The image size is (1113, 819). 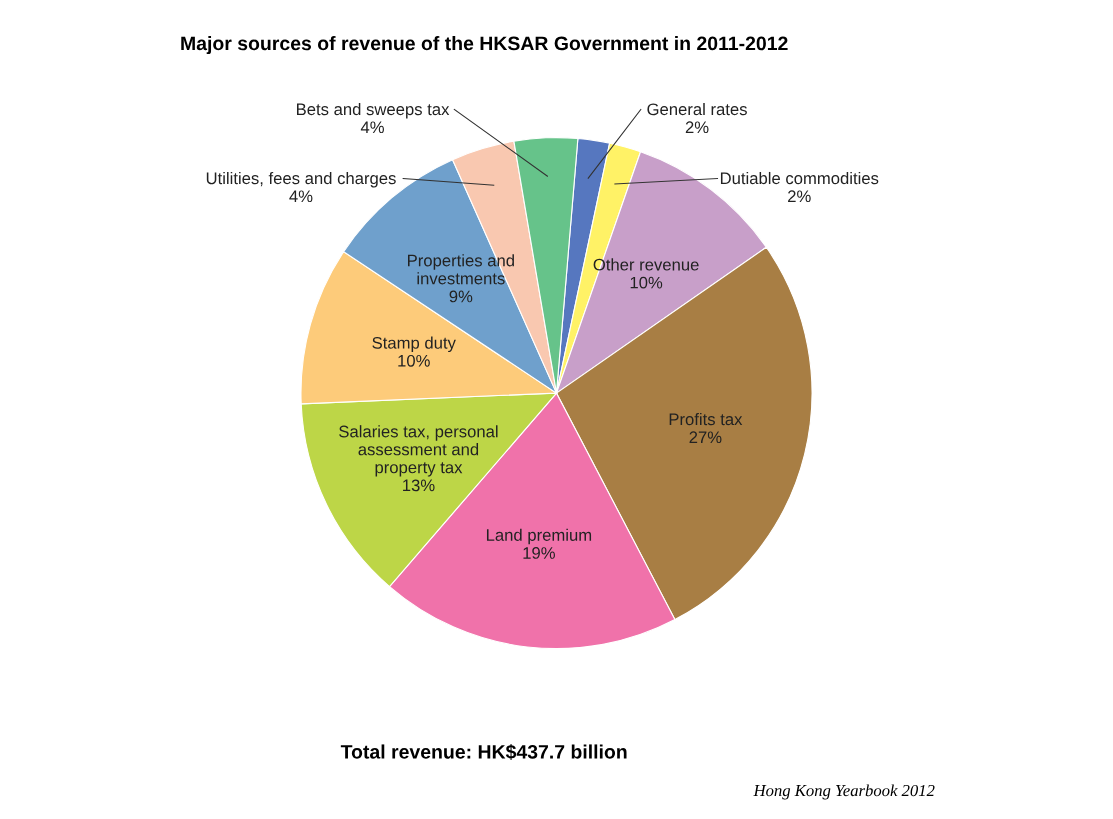 What do you see at coordinates (799, 178) in the screenshot?
I see `slice-label: Dutiable commodities` at bounding box center [799, 178].